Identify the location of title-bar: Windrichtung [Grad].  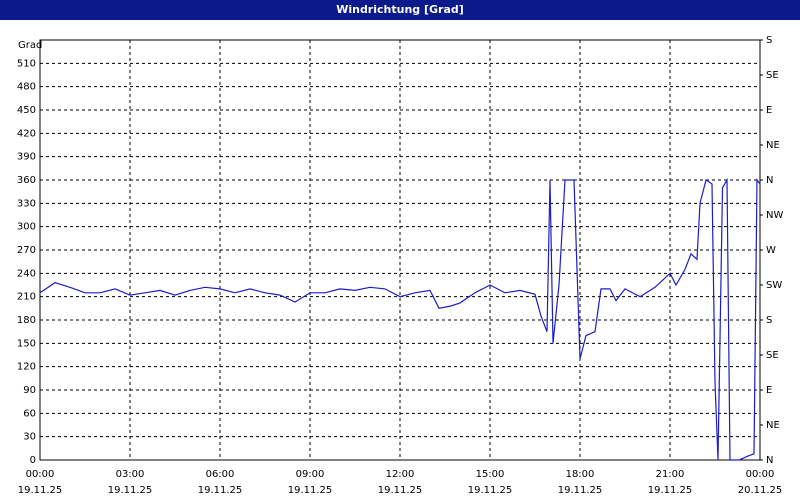
(400, 10).